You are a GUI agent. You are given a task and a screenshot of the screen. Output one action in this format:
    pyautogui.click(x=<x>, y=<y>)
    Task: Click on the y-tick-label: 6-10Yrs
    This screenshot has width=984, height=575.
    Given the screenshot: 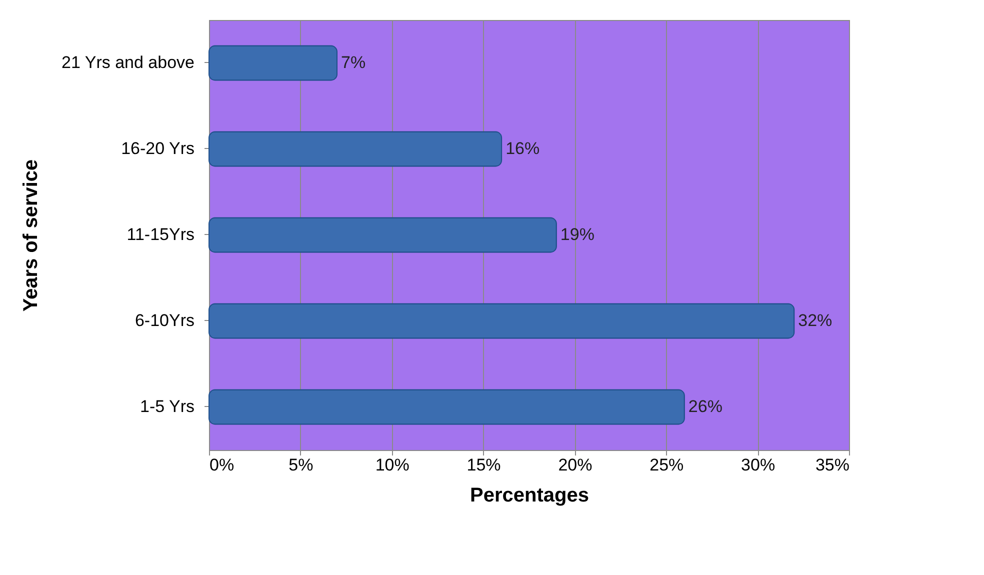 What is the action you would take?
    pyautogui.click(x=164, y=320)
    